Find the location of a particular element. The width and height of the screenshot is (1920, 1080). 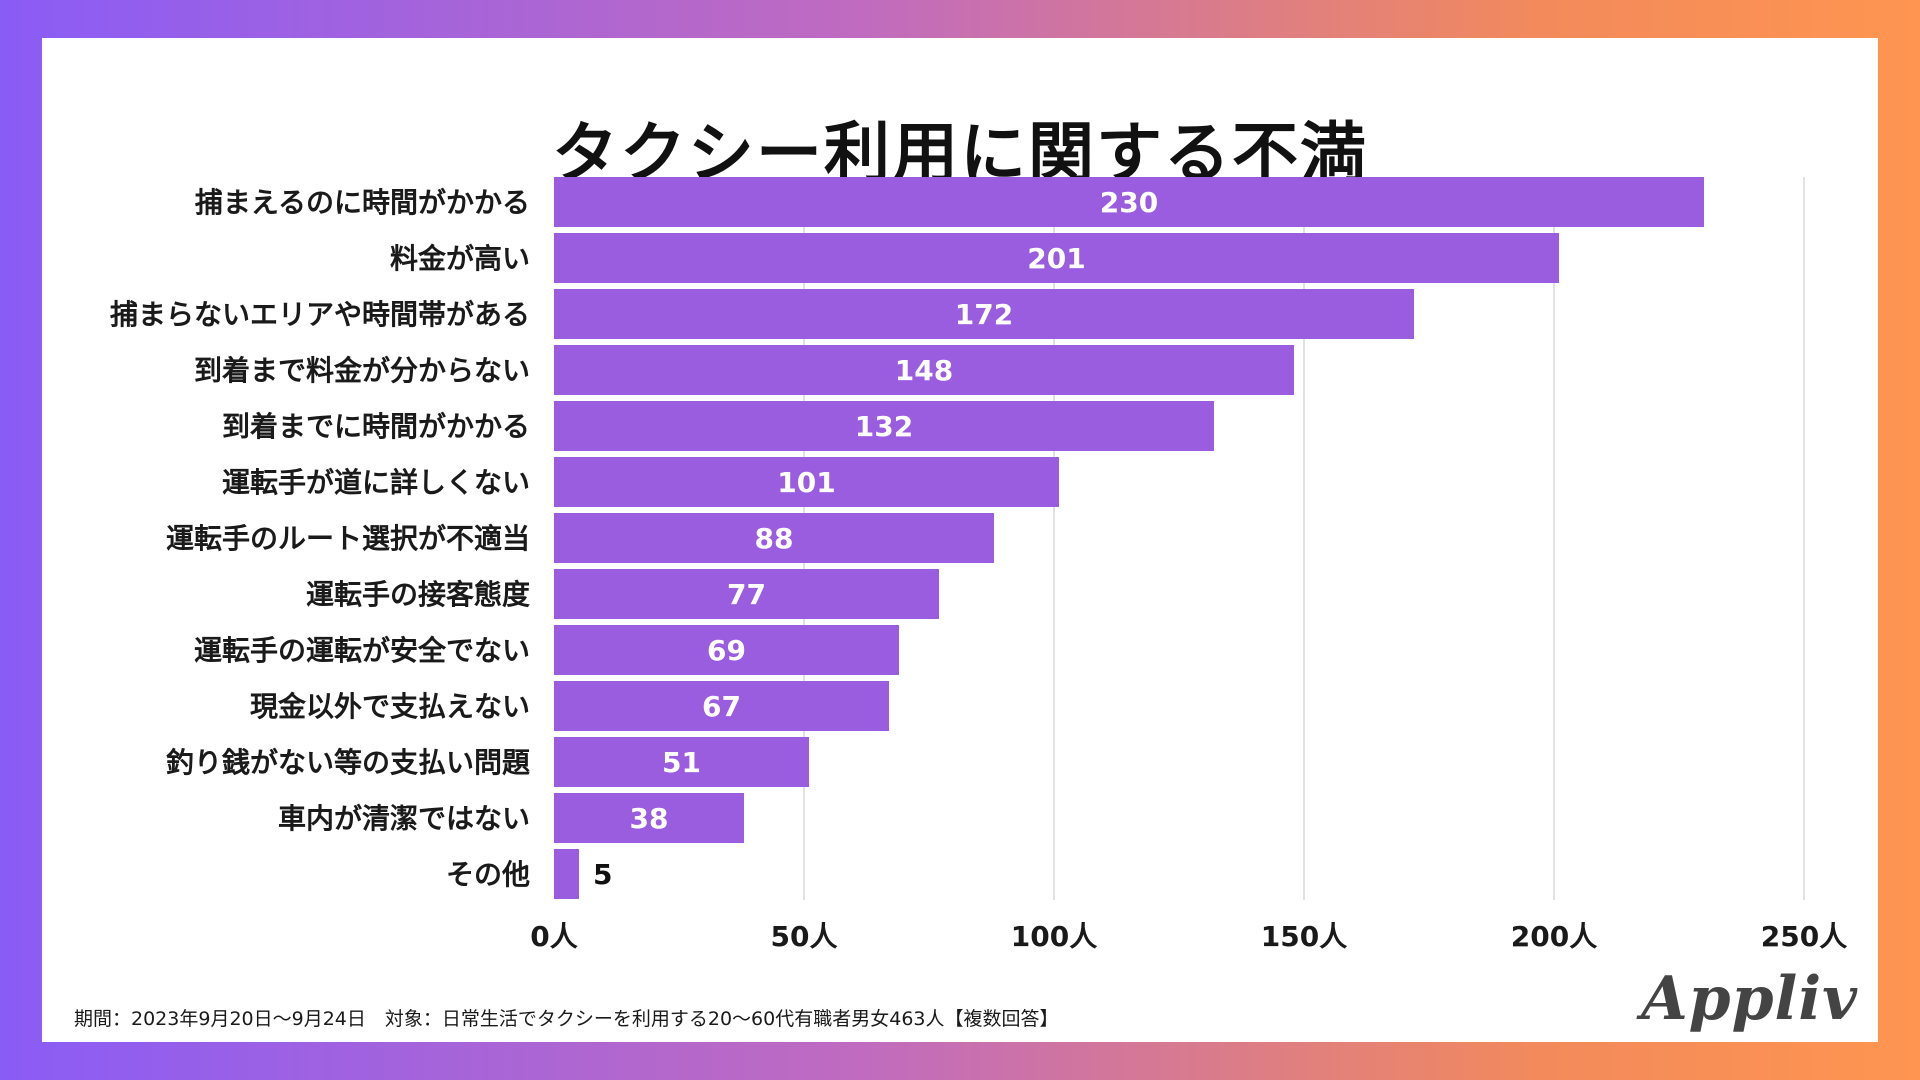

value-label: 201 is located at coordinates (1056, 258).